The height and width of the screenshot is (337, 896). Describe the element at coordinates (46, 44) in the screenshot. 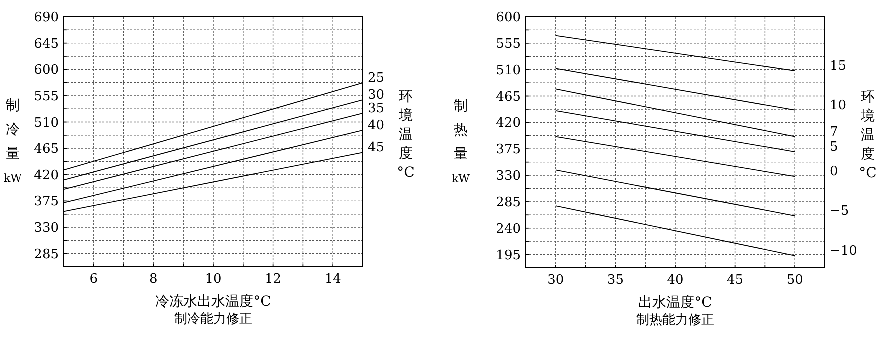

I see `y-tick-label: 645` at that location.